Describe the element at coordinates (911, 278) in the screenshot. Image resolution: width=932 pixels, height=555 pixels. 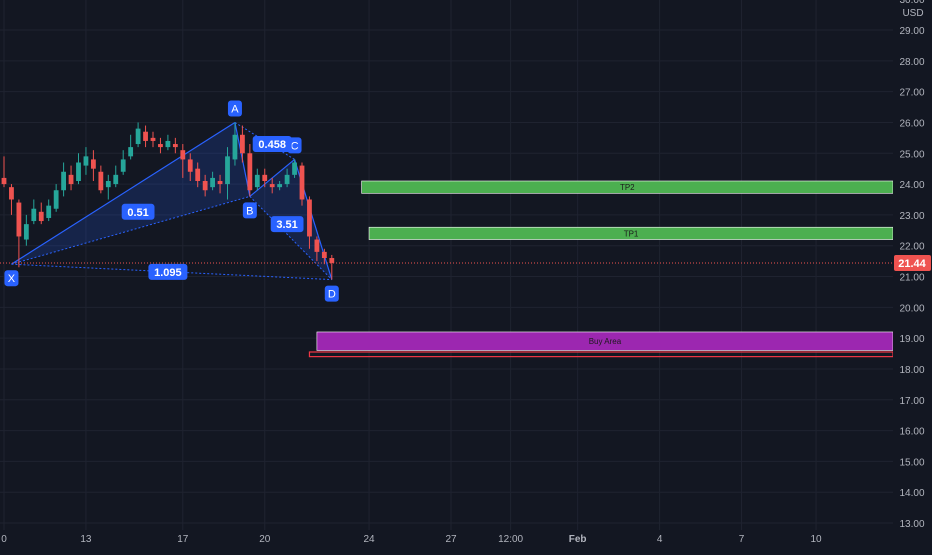
I see `price-tick-label: 21.00` at that location.